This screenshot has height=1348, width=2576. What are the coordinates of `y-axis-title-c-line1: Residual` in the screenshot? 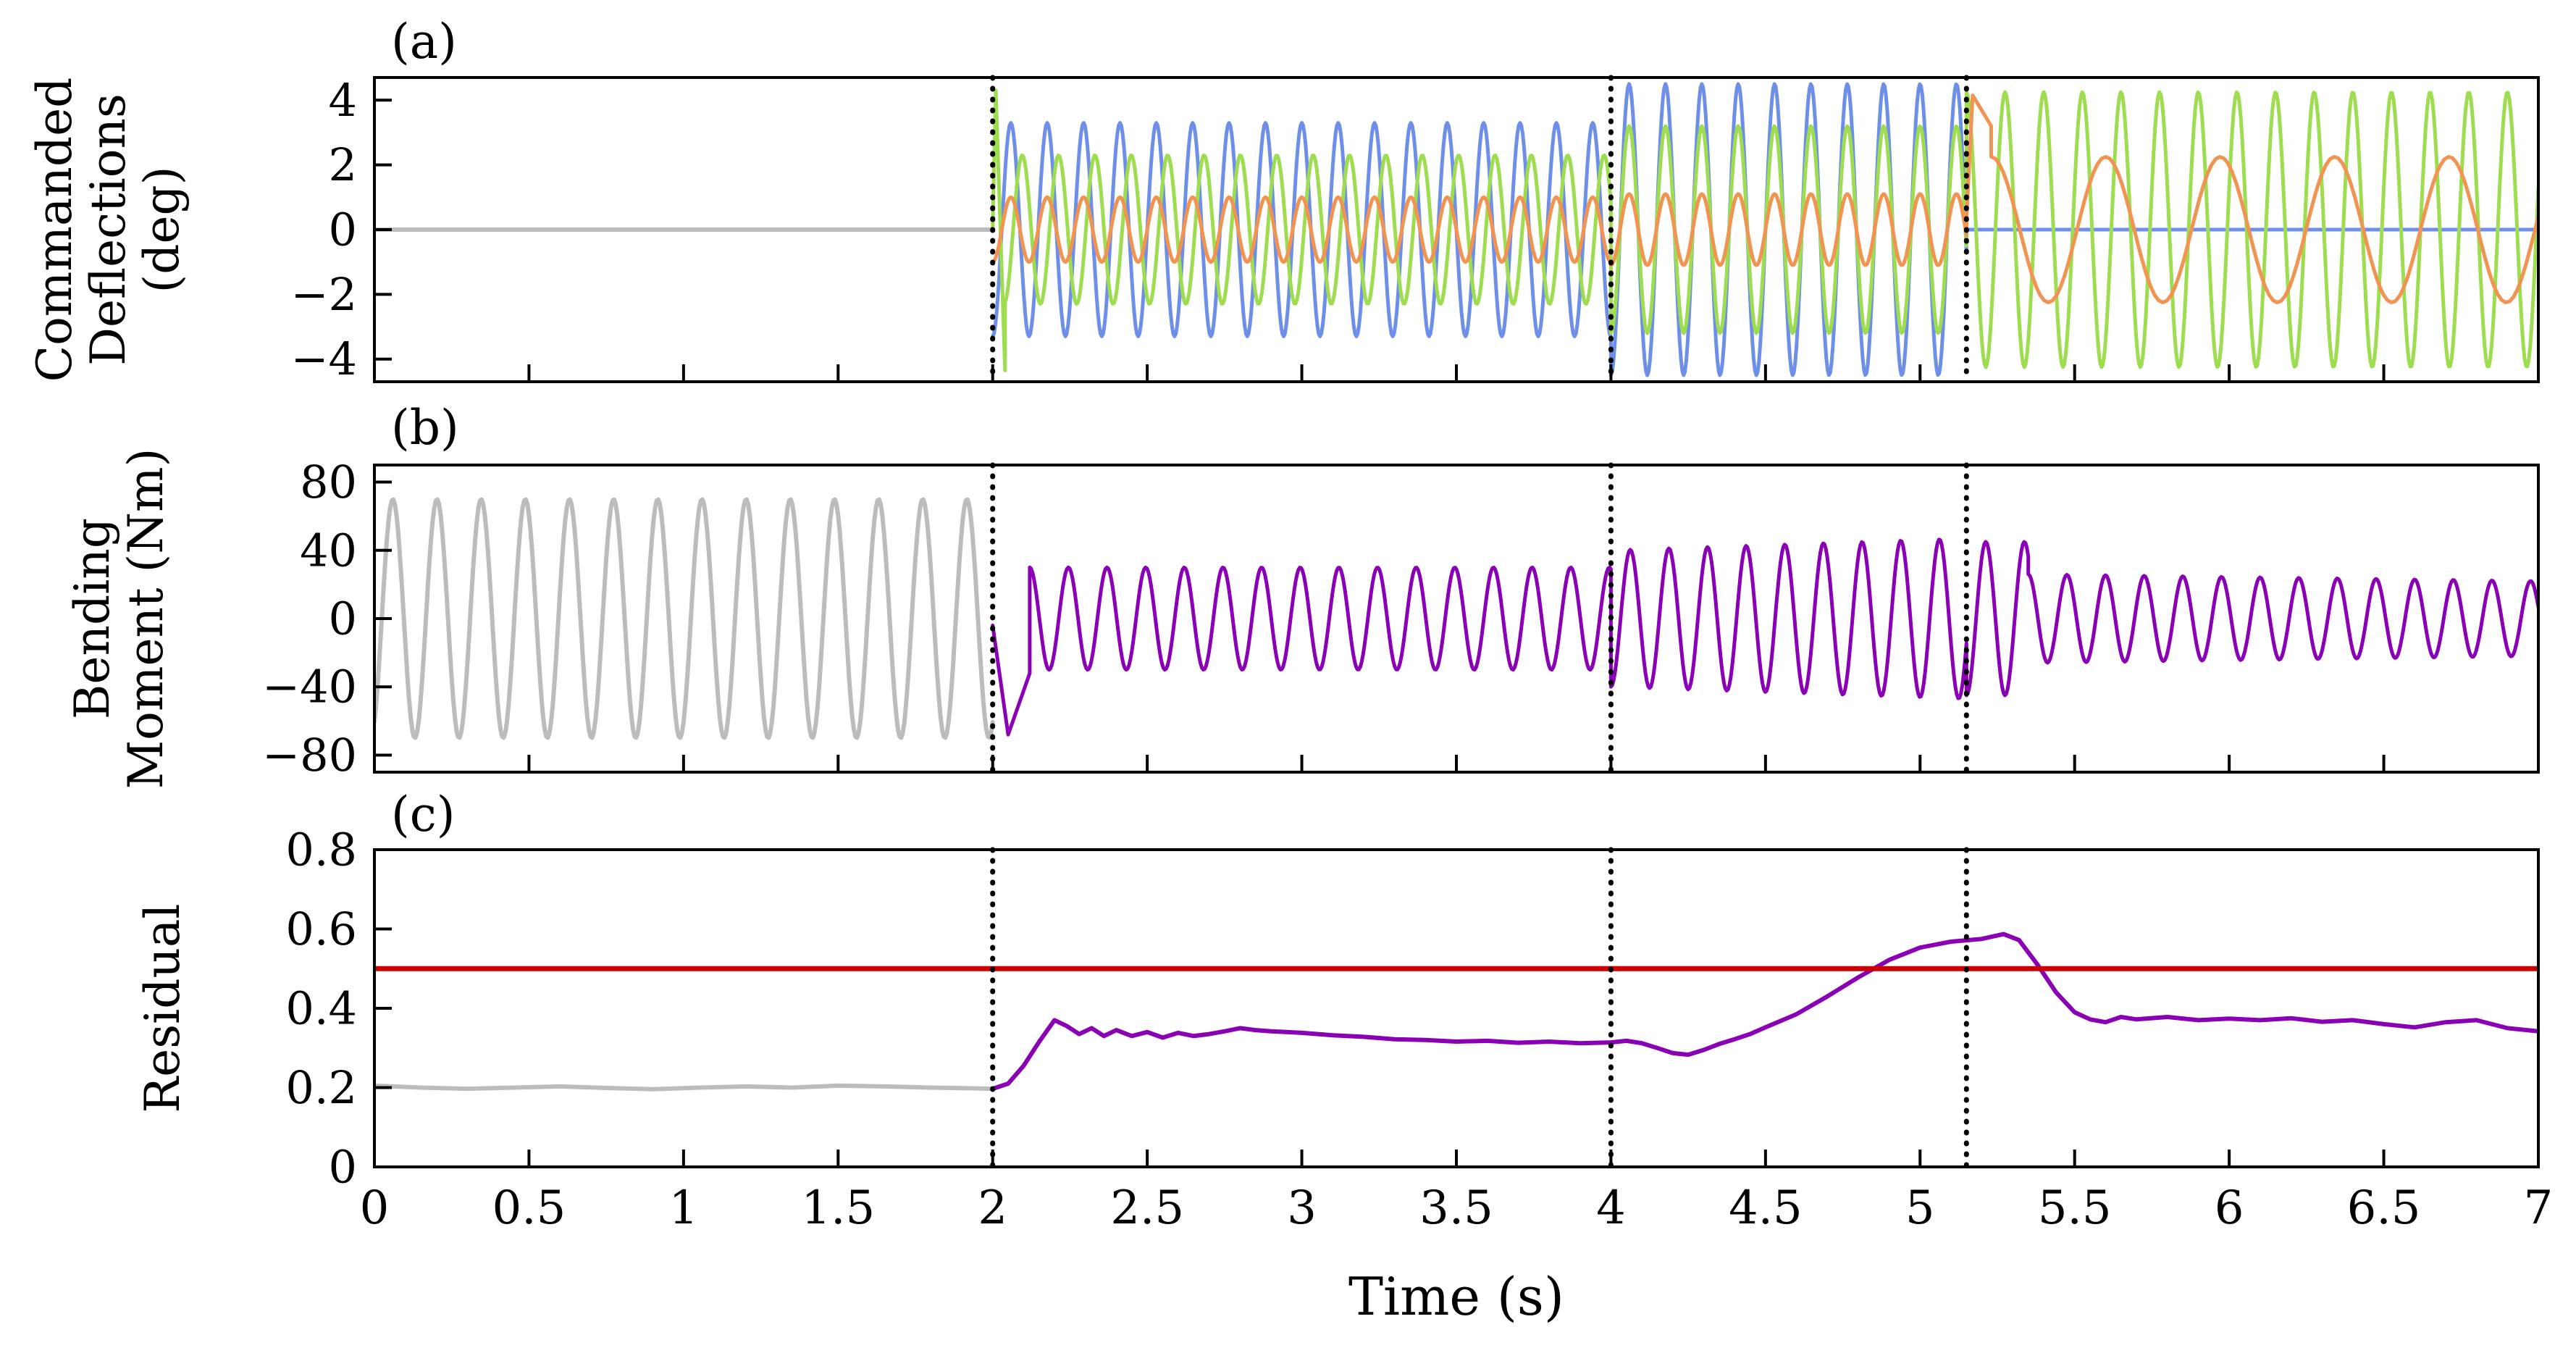 It's located at (162, 1008).